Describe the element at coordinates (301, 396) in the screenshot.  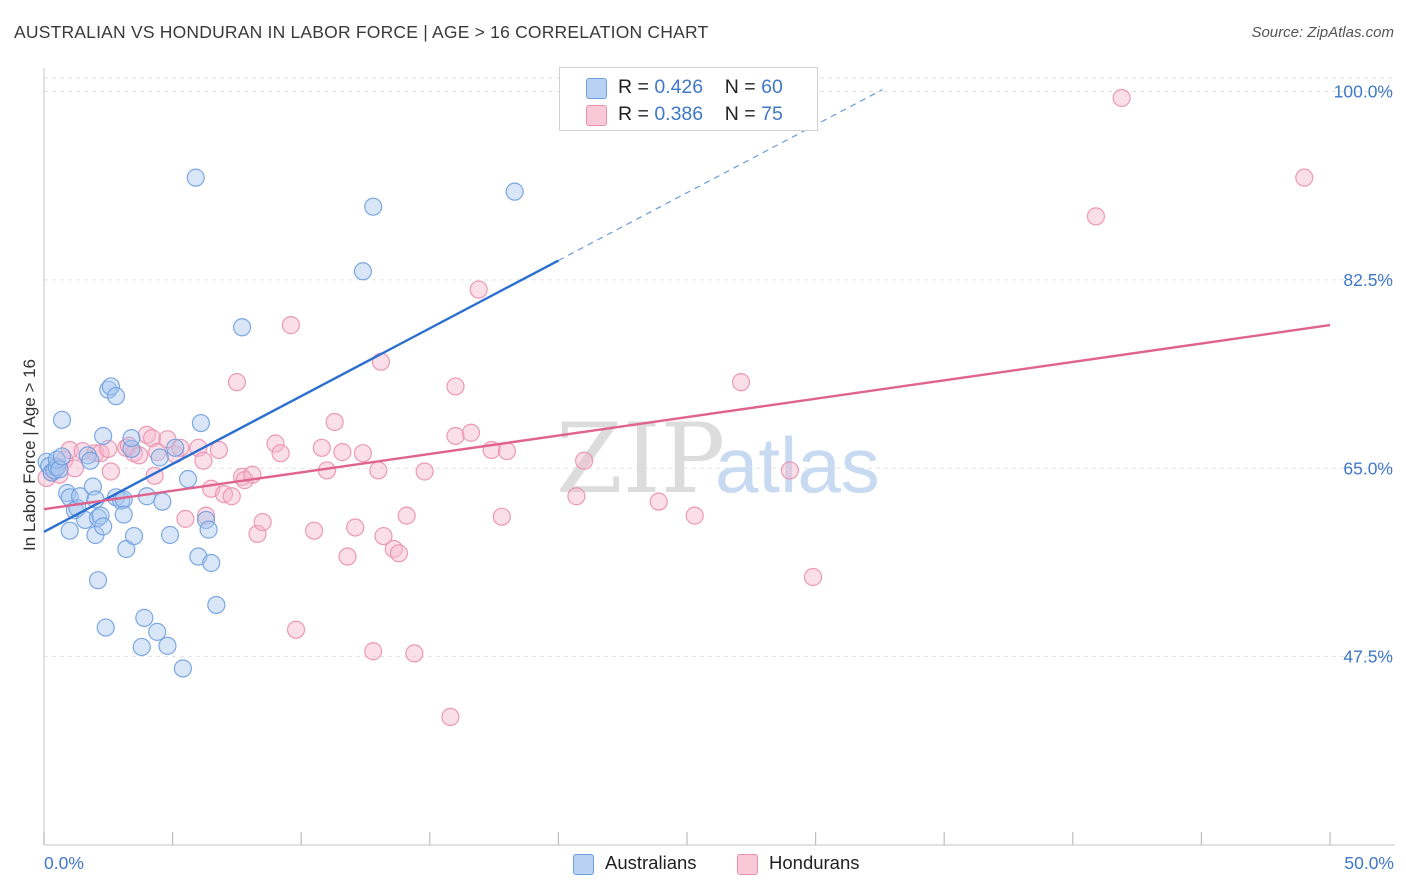
I see `australians-trend-line` at that location.